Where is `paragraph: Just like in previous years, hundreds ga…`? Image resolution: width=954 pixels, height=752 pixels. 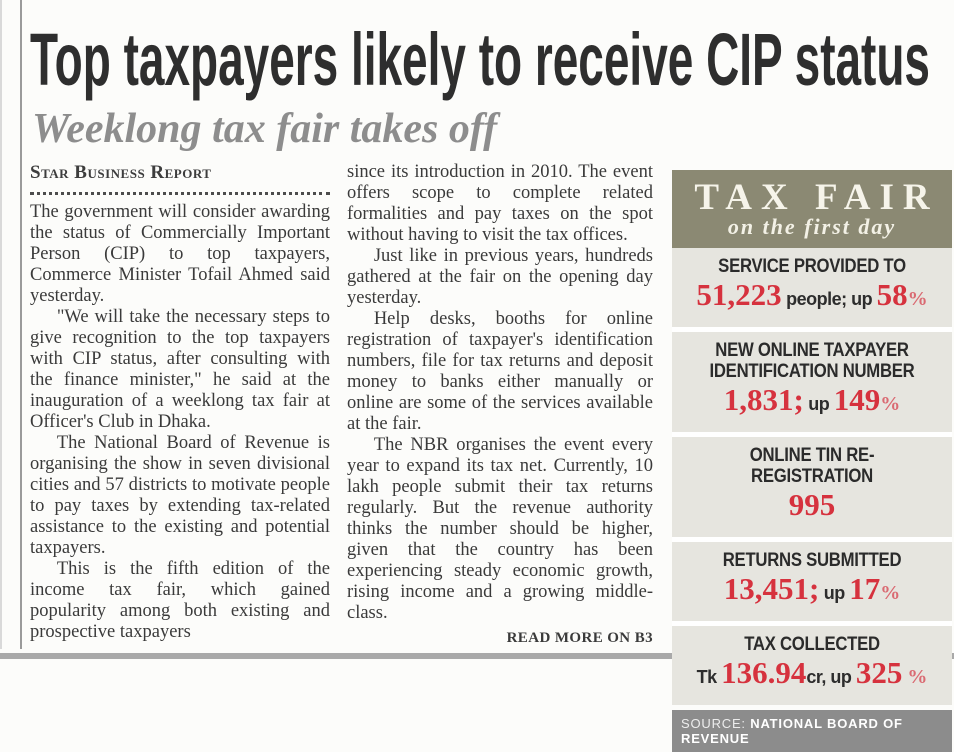
paragraph: Just like in previous years, hundreds ga… is located at coordinates (500, 277).